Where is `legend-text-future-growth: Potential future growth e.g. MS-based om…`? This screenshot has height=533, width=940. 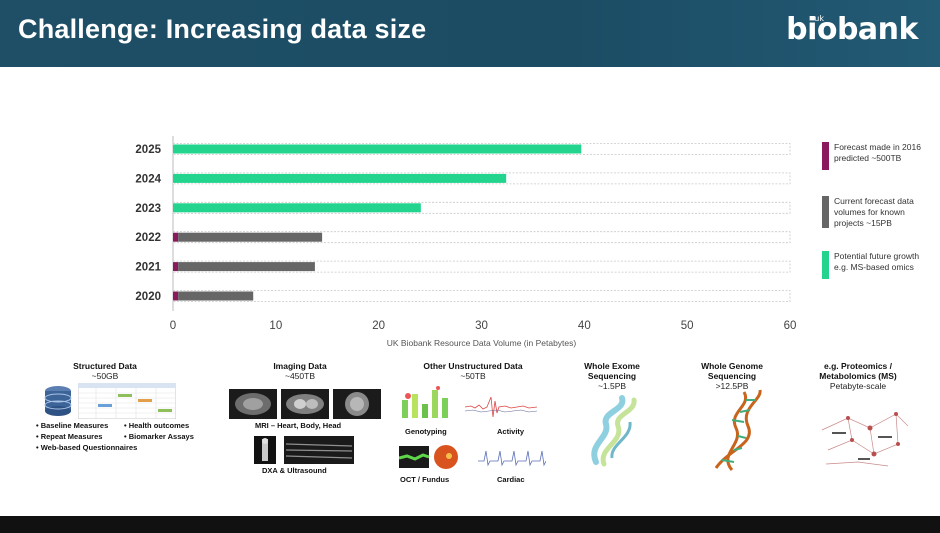
legend-text-future-growth: Potential future growth e.g. MS-based om… is located at coordinates (877, 261).